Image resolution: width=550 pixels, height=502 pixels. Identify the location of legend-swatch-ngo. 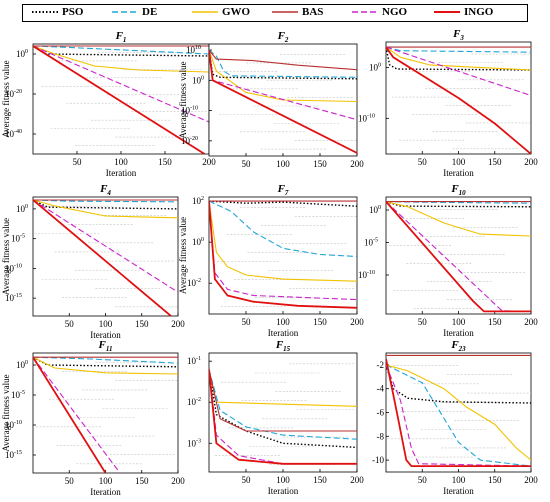
(365, 12).